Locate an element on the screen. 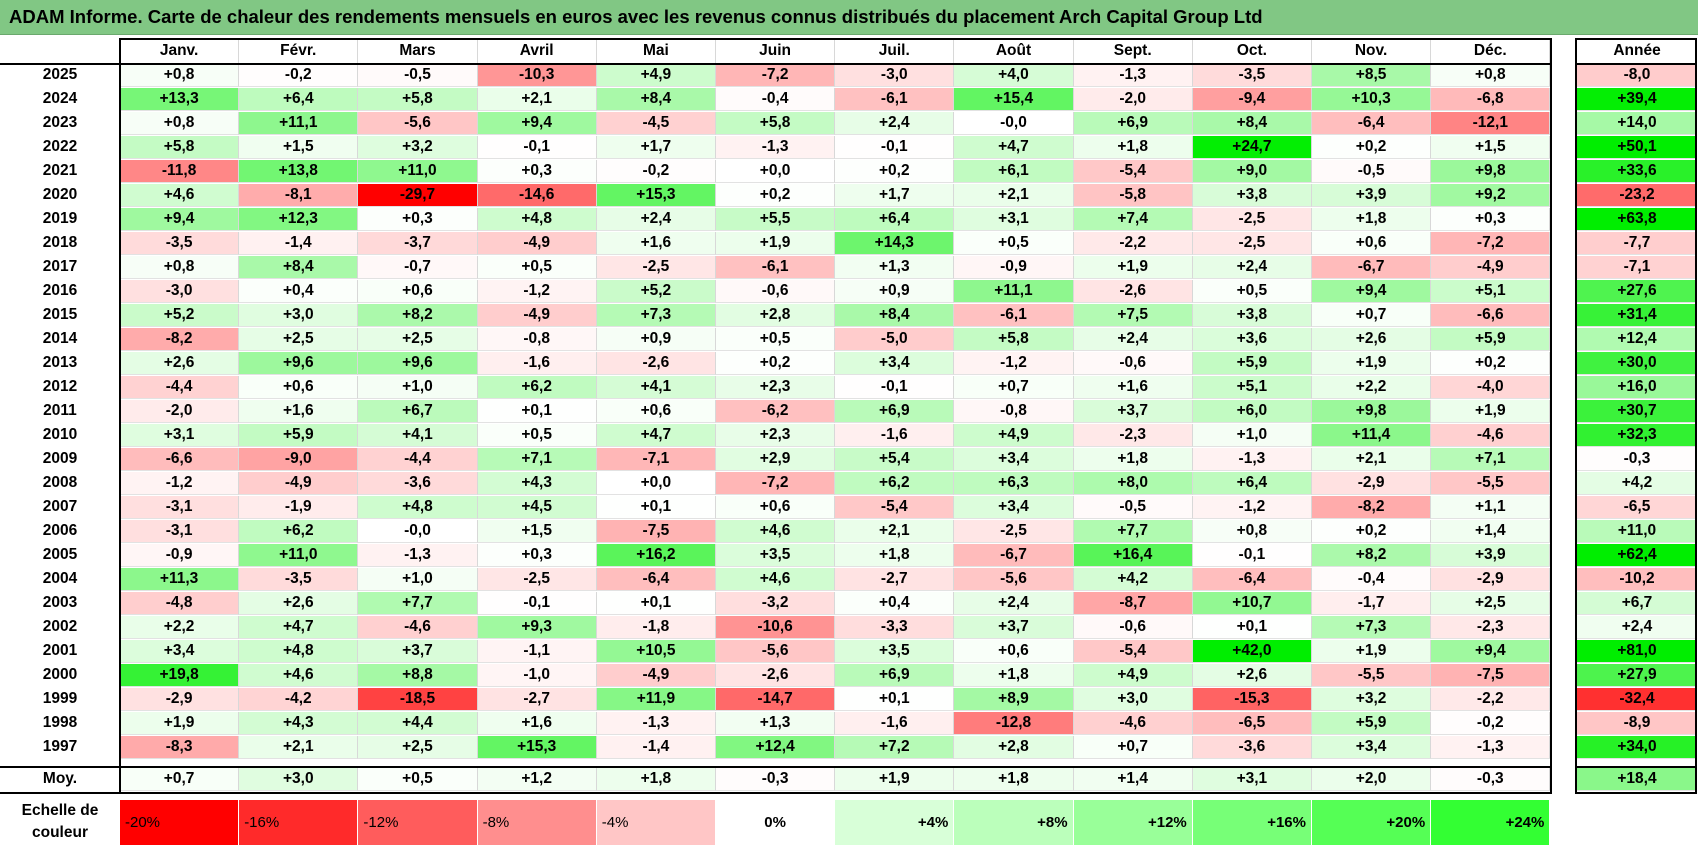 This screenshot has width=1698, height=848. heatmap-cell: +2,6 is located at coordinates (299, 603).